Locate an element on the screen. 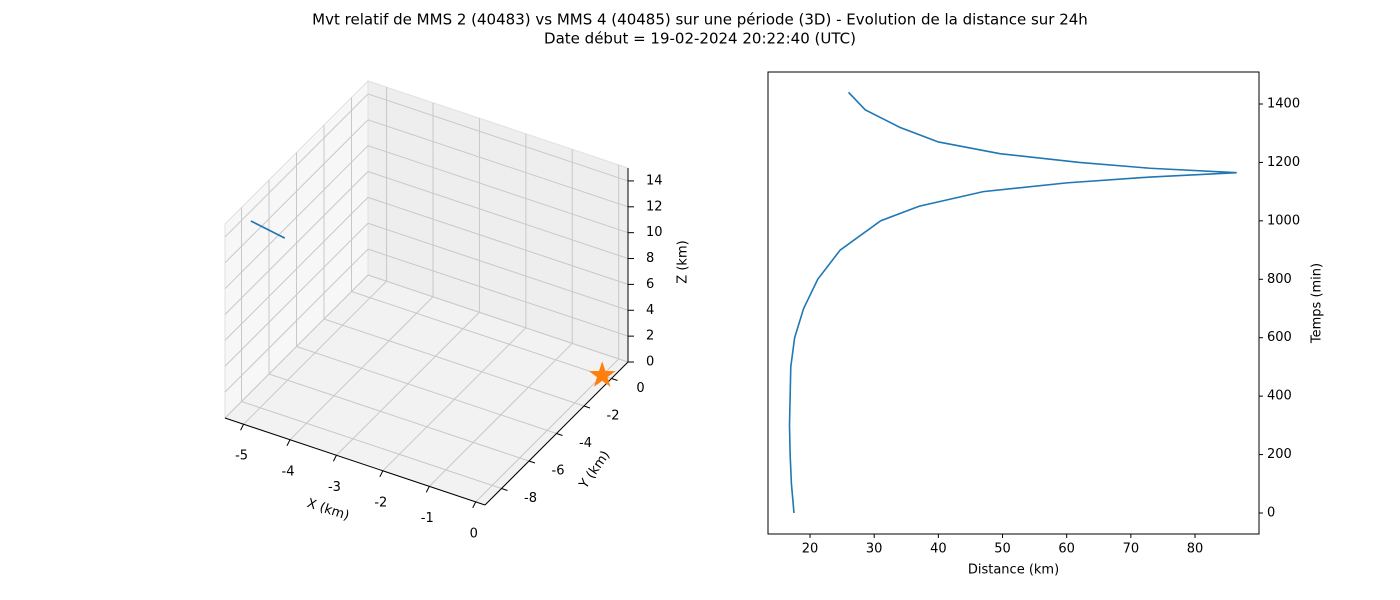 This screenshot has height=600, width=1400. z-tick-label: 12 is located at coordinates (654, 206).